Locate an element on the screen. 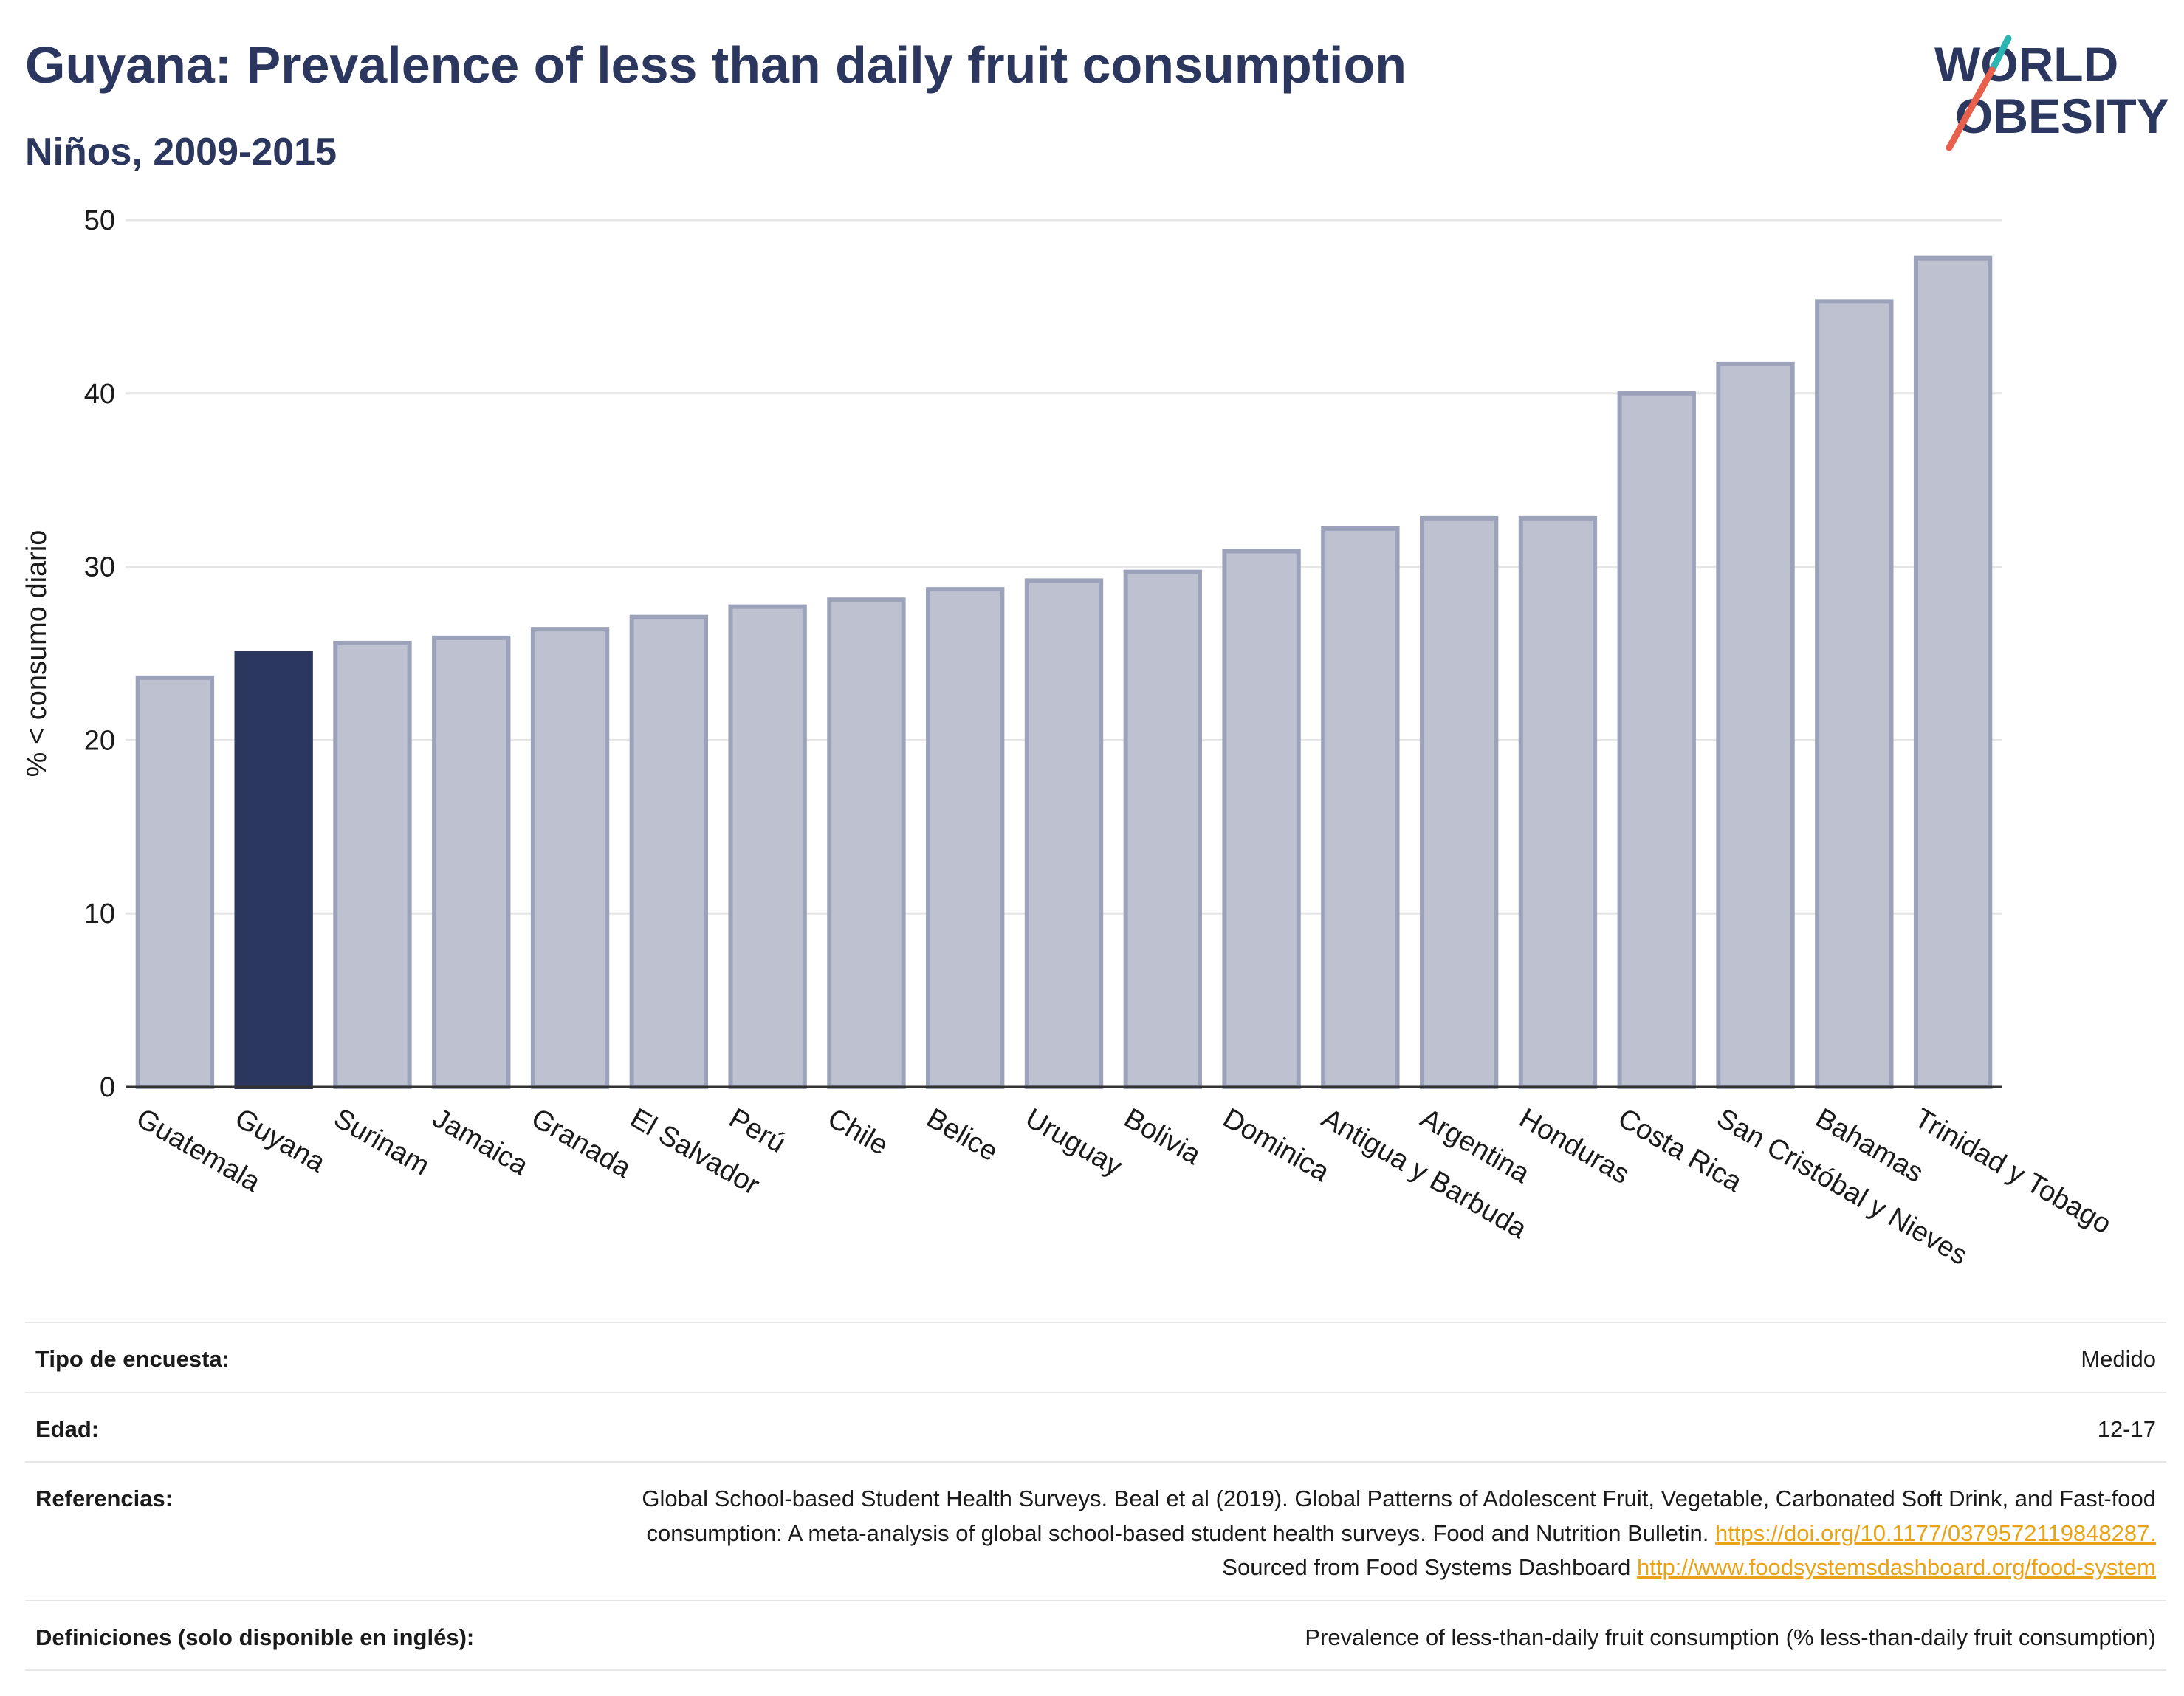 The image size is (2184, 1696). x-tick-label: Uruguay is located at coordinates (1074, 1142).